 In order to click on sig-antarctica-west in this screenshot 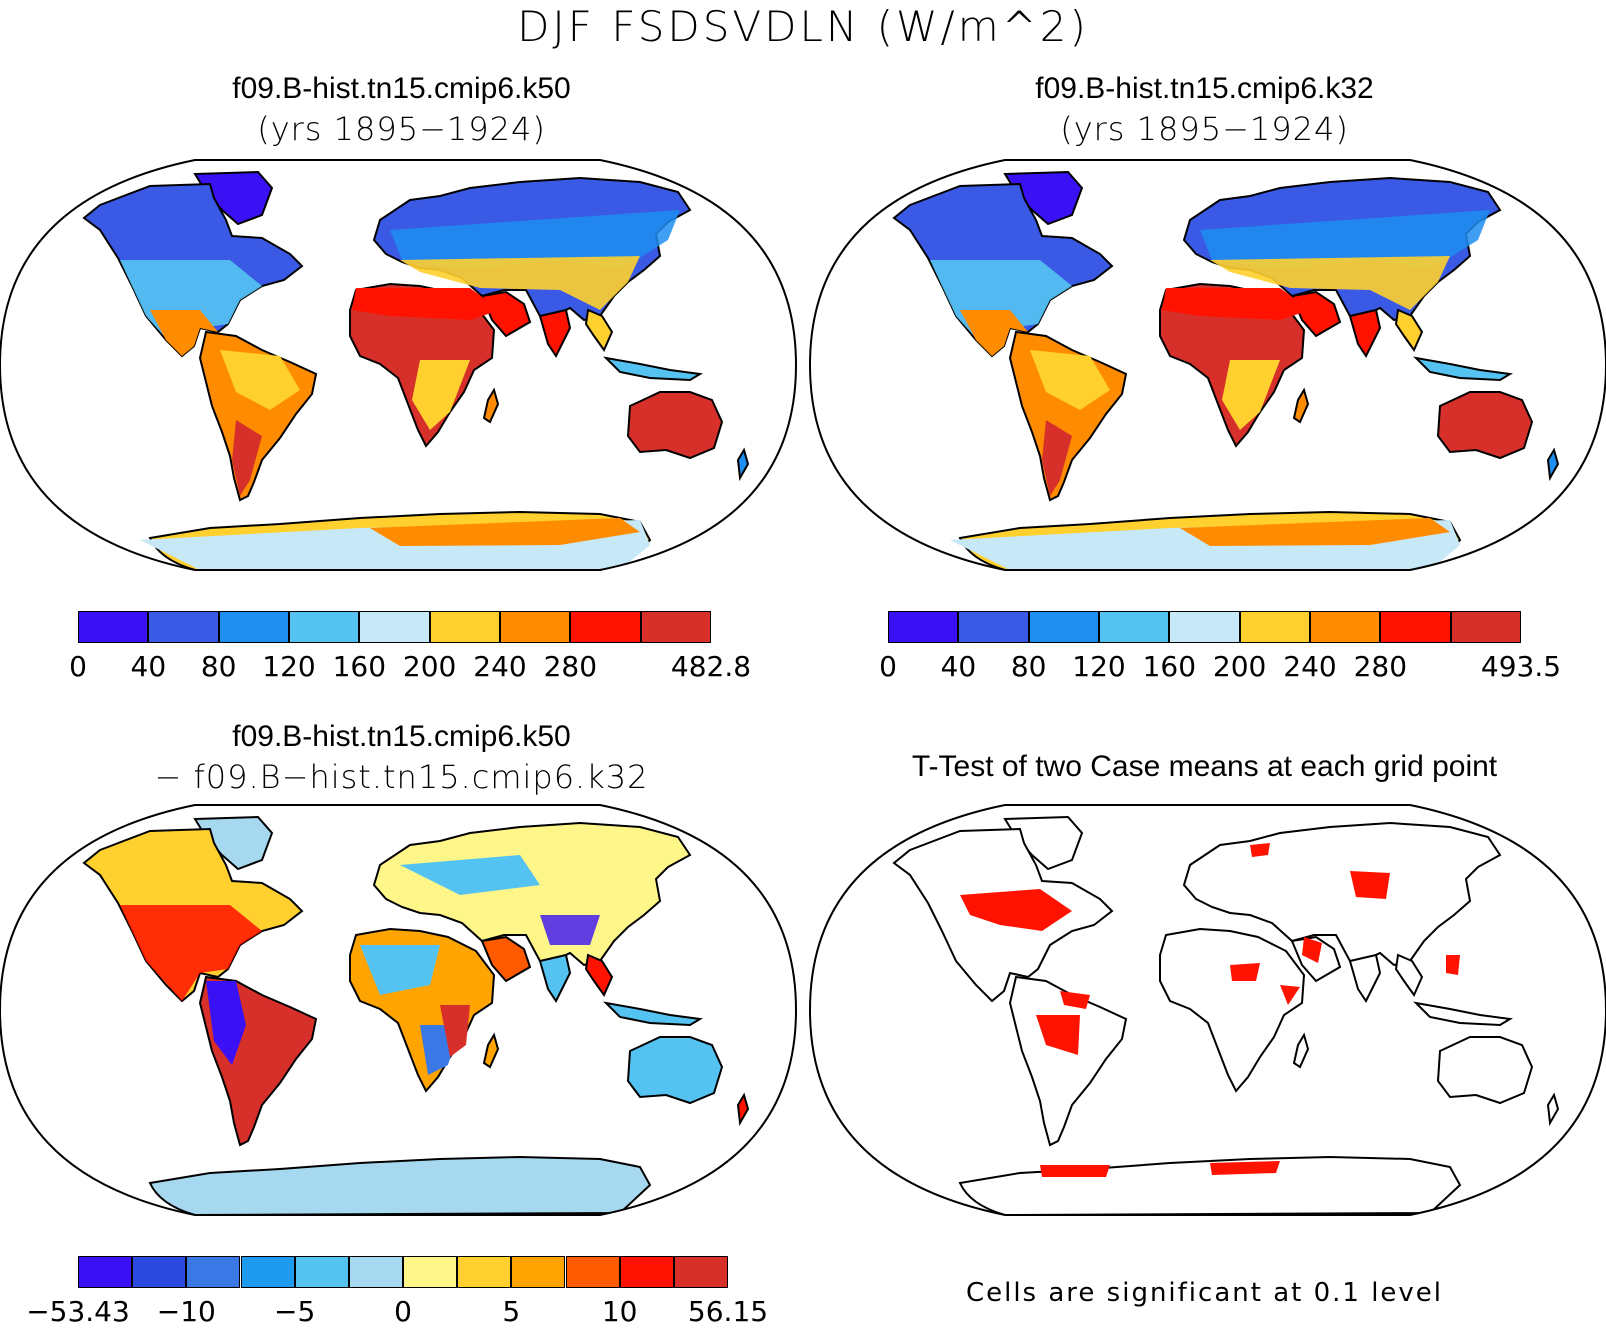, I will do `click(1075, 1171)`.